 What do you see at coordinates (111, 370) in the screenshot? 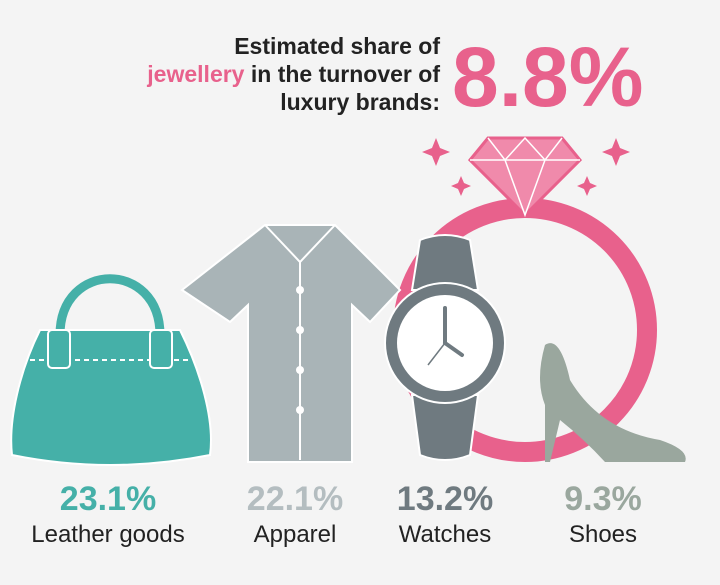
I see `bag-icon` at bounding box center [111, 370].